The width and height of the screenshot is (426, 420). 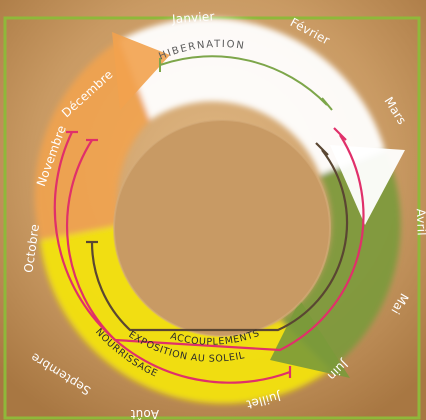 I want to click on month-janvier: Janvier, so click(x=193, y=17).